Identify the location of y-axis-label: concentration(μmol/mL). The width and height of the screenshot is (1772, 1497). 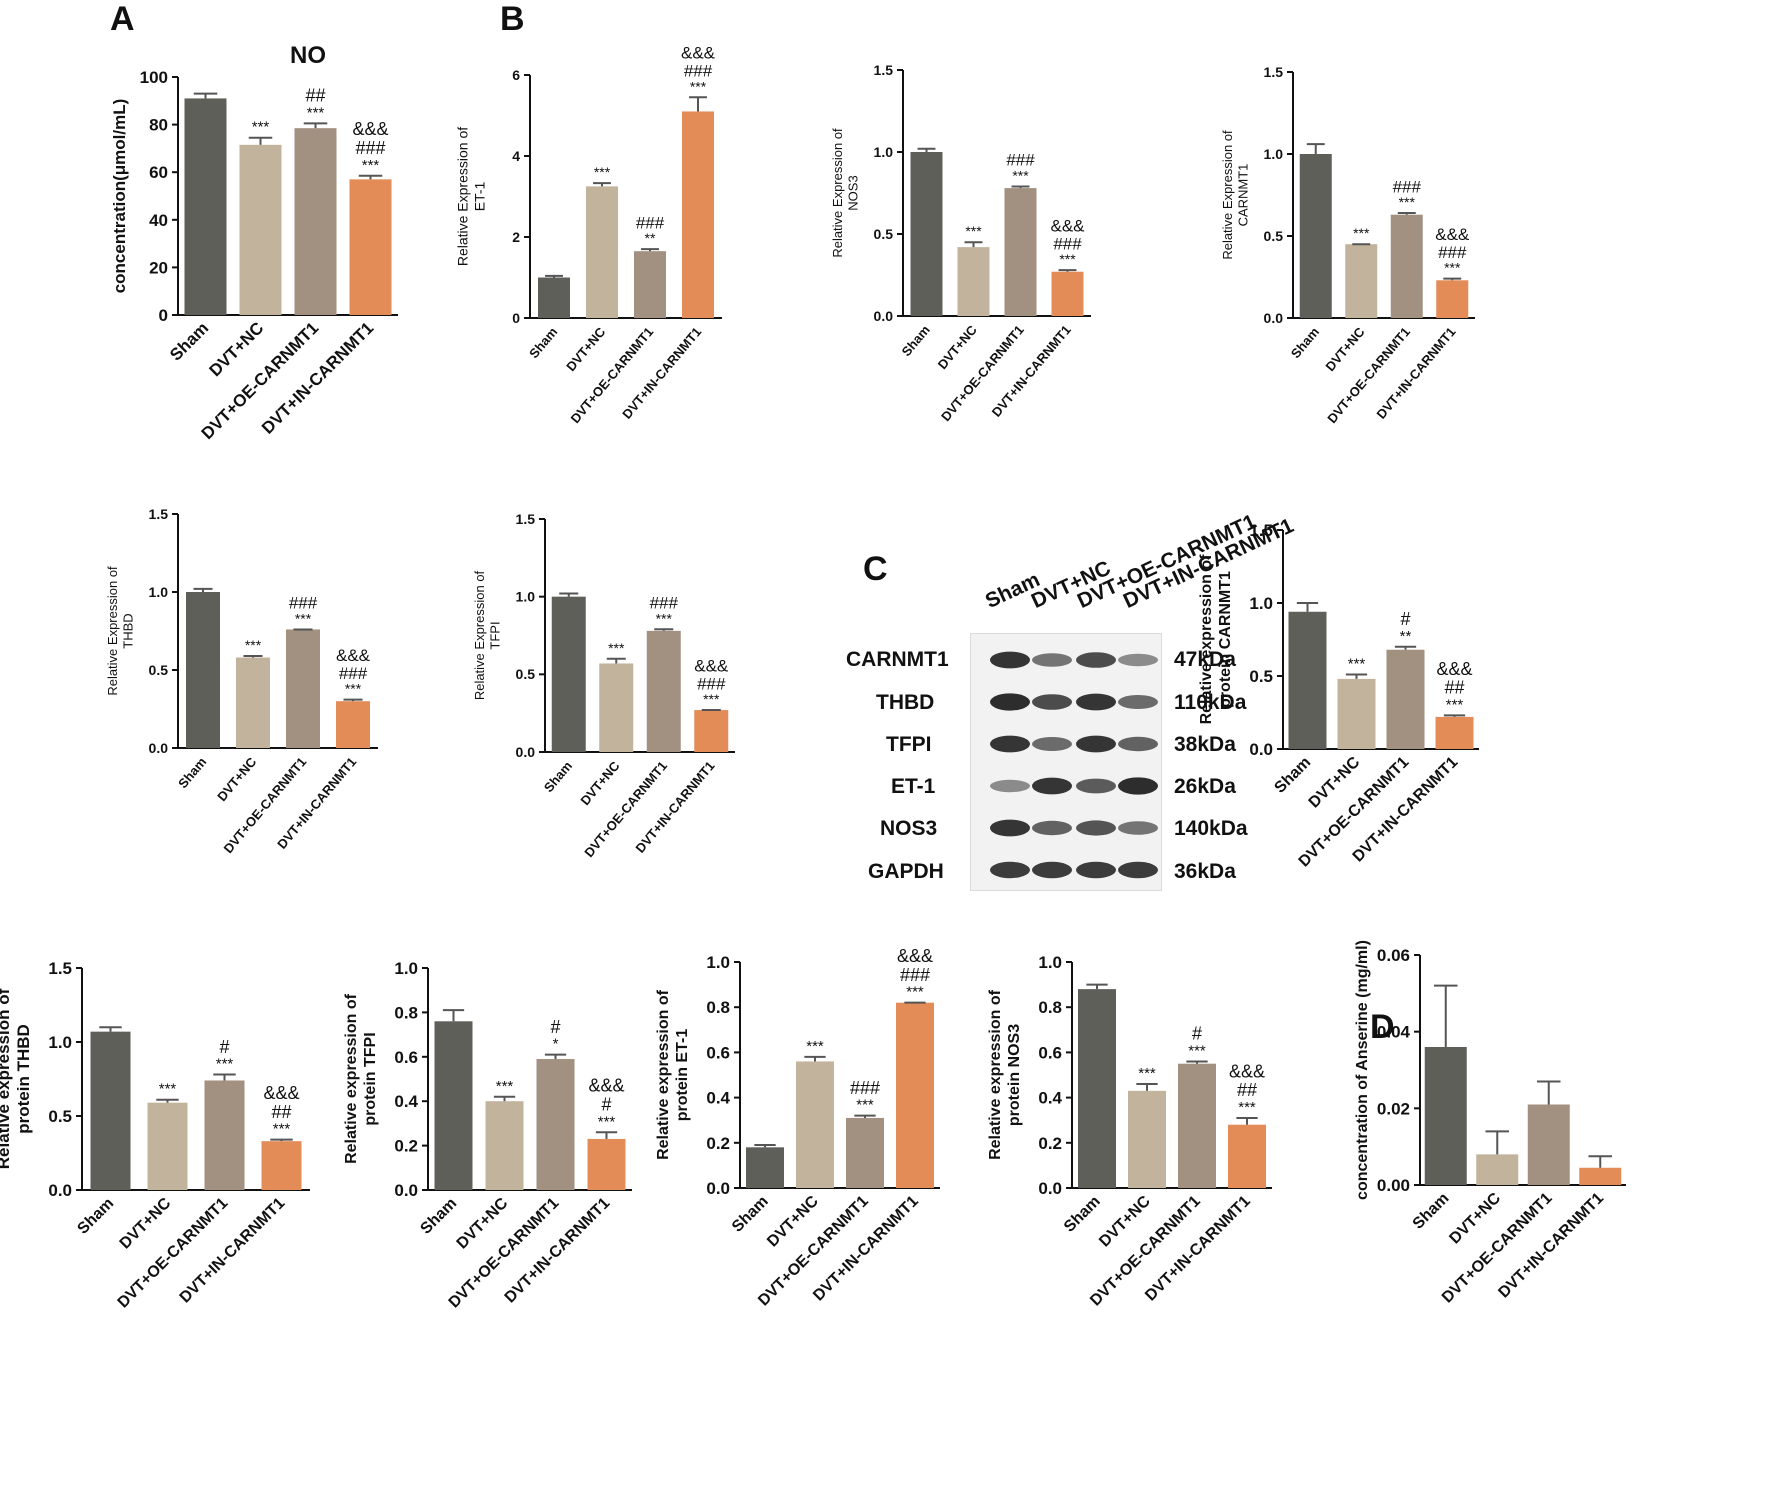
(119, 196).